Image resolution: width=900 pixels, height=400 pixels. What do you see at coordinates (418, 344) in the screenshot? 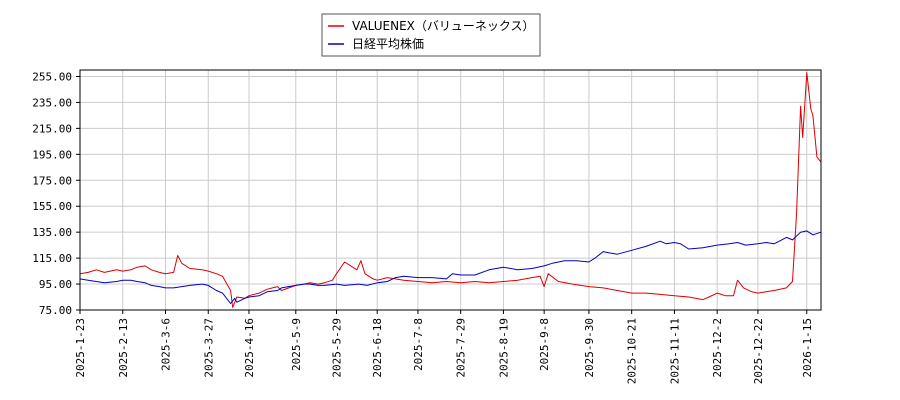
I see `x-tick-label: 2025-7-8` at bounding box center [418, 344].